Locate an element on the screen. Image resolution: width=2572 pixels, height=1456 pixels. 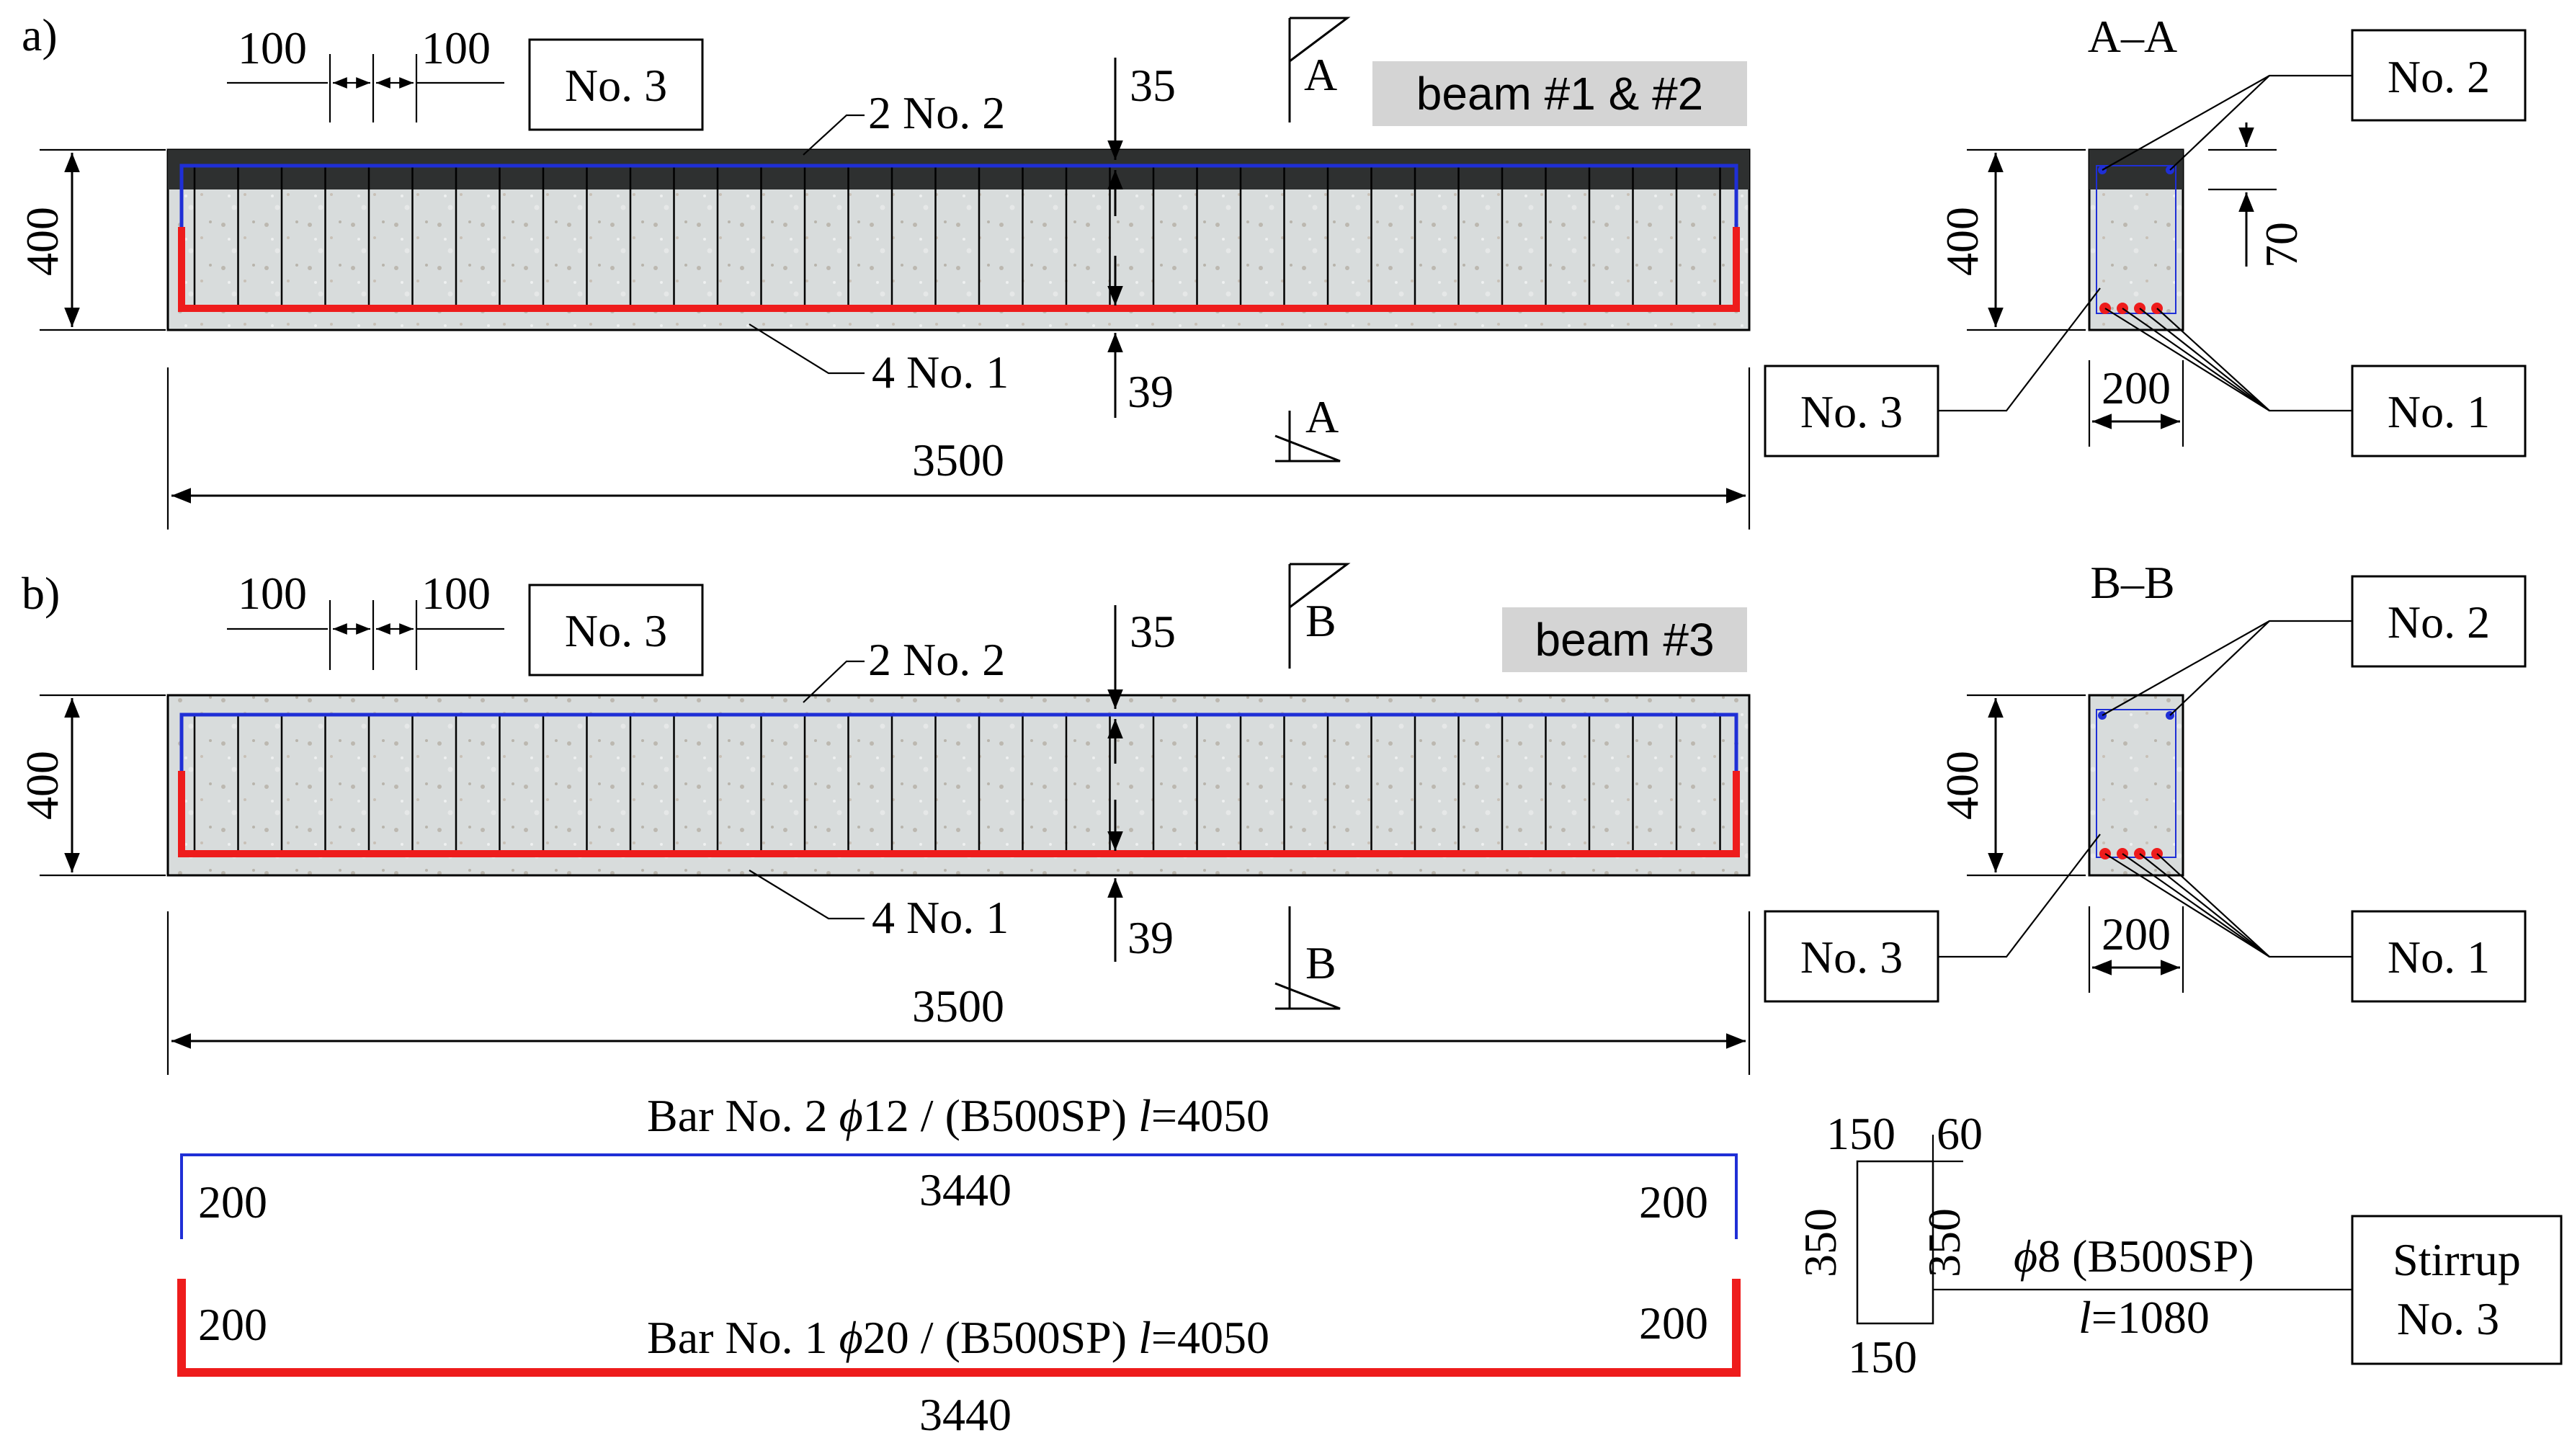
cross-section-b is located at coordinates (2136, 785).